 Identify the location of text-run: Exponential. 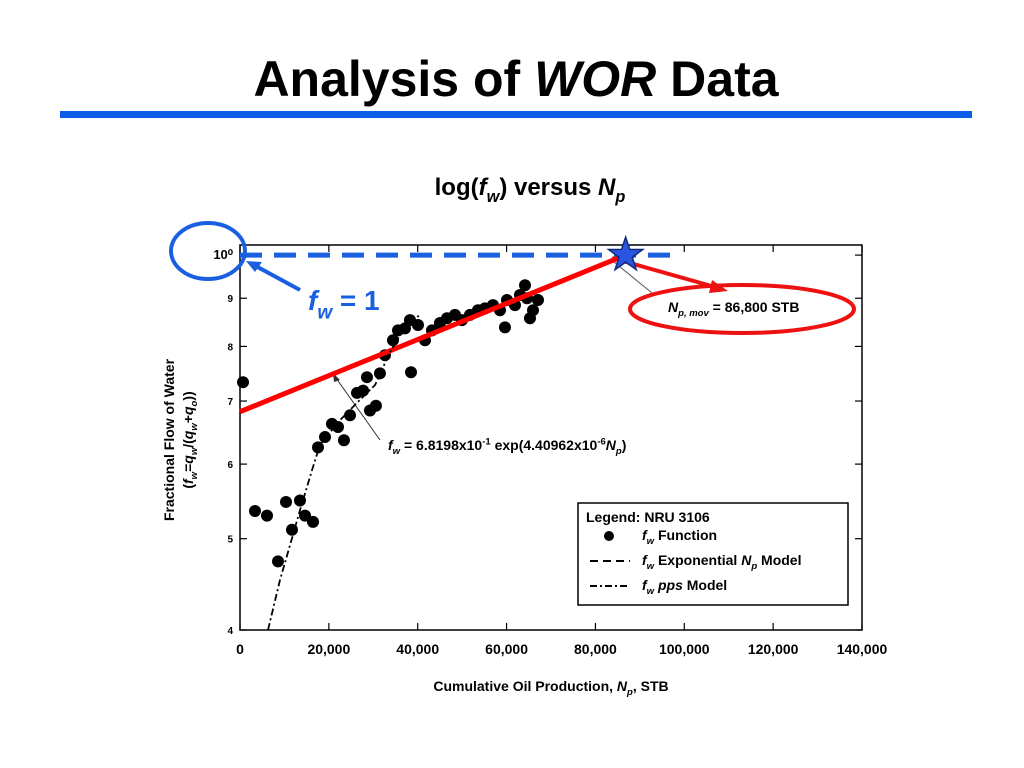
(697, 560).